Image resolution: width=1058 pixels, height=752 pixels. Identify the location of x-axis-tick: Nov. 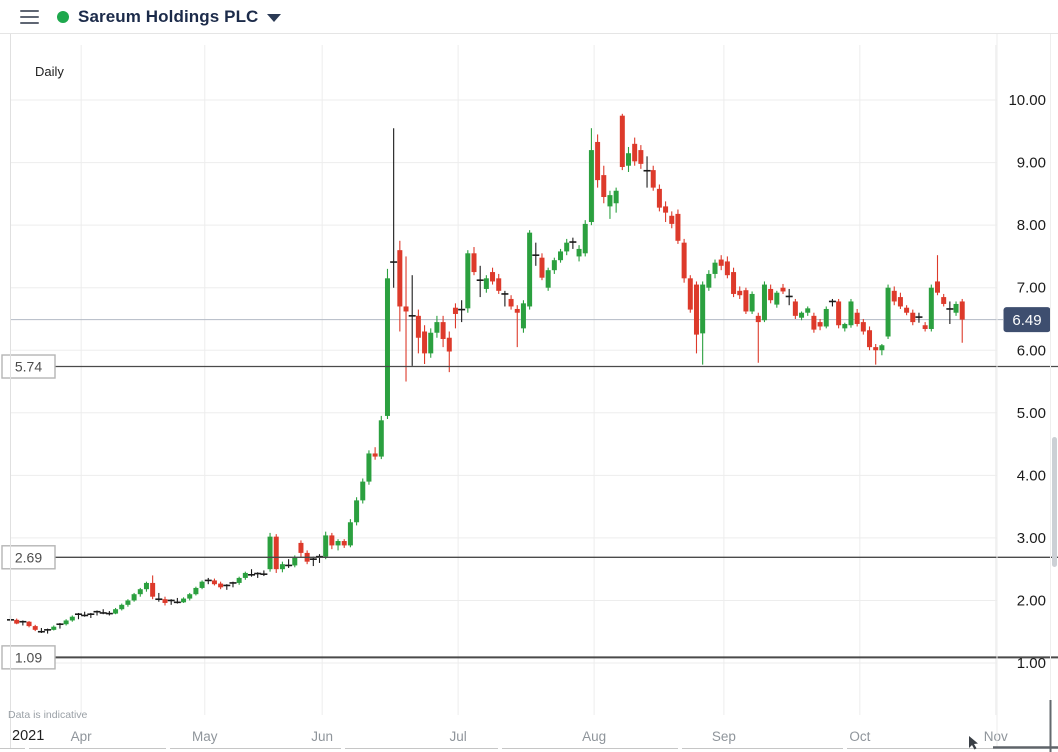
(996, 736).